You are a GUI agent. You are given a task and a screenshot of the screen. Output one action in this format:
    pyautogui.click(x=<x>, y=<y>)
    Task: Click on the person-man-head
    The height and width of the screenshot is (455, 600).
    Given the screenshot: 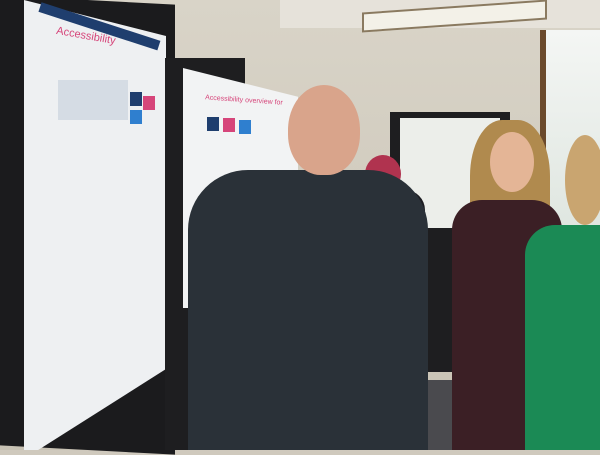 What is the action you would take?
    pyautogui.click(x=324, y=130)
    